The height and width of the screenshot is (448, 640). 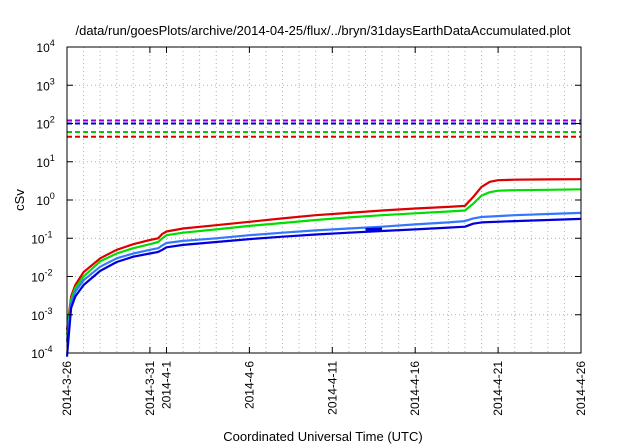 What do you see at coordinates (150, 388) in the screenshot?
I see `x-tick-label: 2014-3-31` at bounding box center [150, 388].